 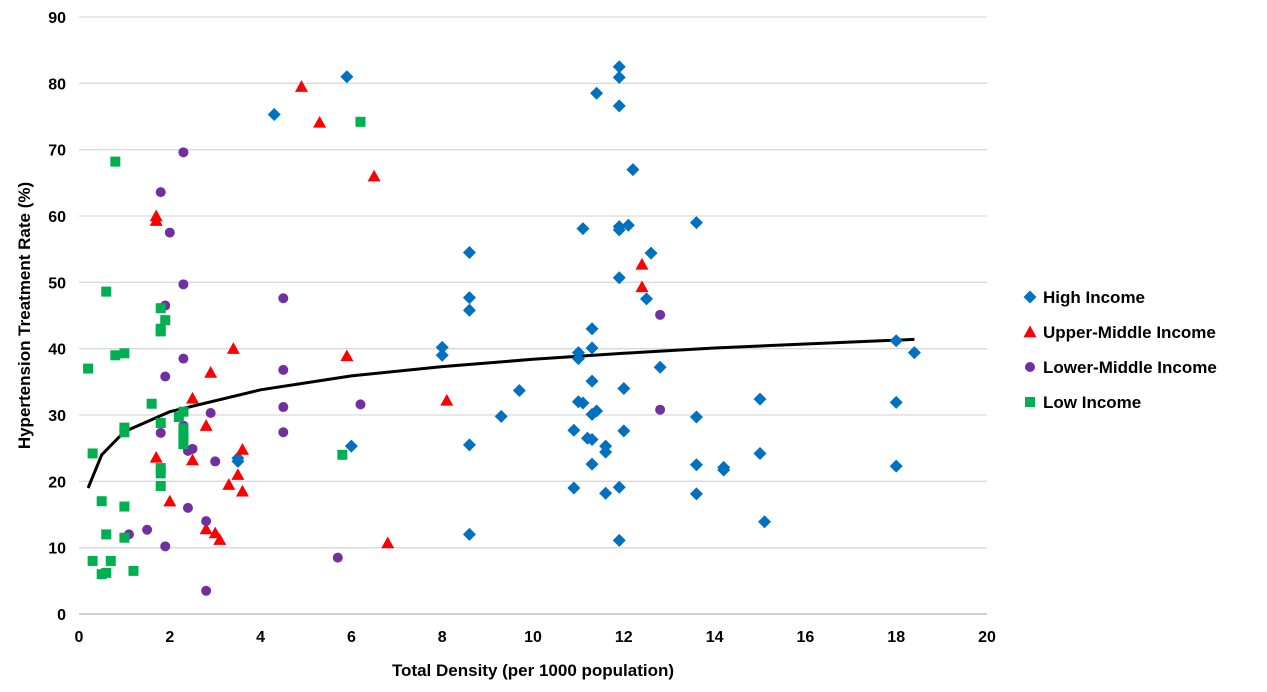 I want to click on x-tick-label: 18, so click(x=896, y=637).